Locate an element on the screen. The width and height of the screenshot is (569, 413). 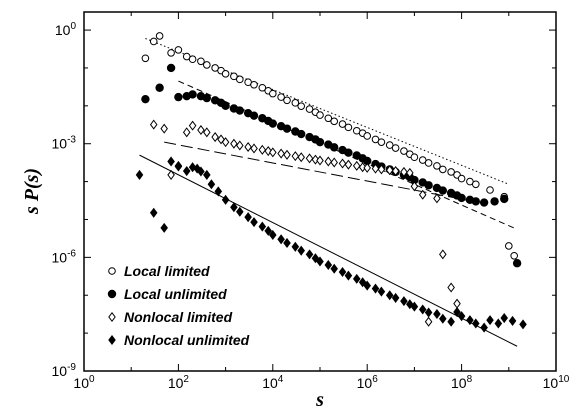
x-axis-title: s is located at coordinates (319, 400).